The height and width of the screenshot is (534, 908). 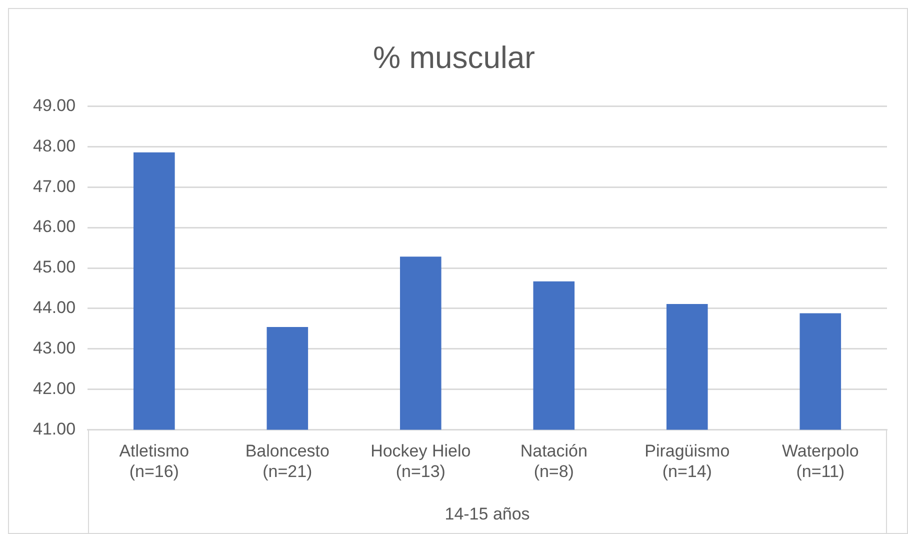 What do you see at coordinates (54, 105) in the screenshot?
I see `y-tick-label: 49.00` at bounding box center [54, 105].